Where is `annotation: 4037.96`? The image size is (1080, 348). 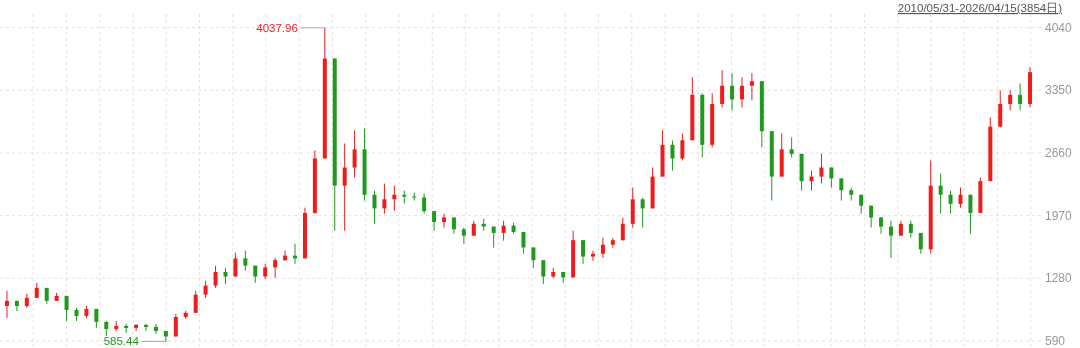
annotation: 4037.96 is located at coordinates (277, 27).